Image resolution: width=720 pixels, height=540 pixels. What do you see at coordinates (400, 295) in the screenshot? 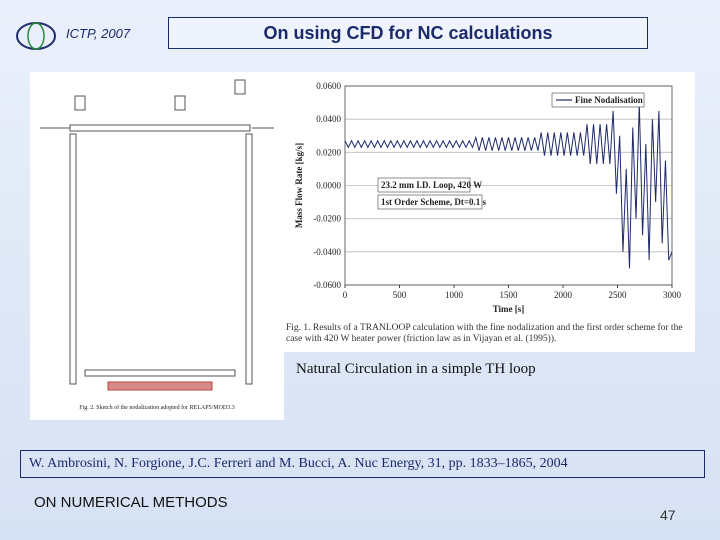
I see `x-tick-label: 500` at bounding box center [400, 295].